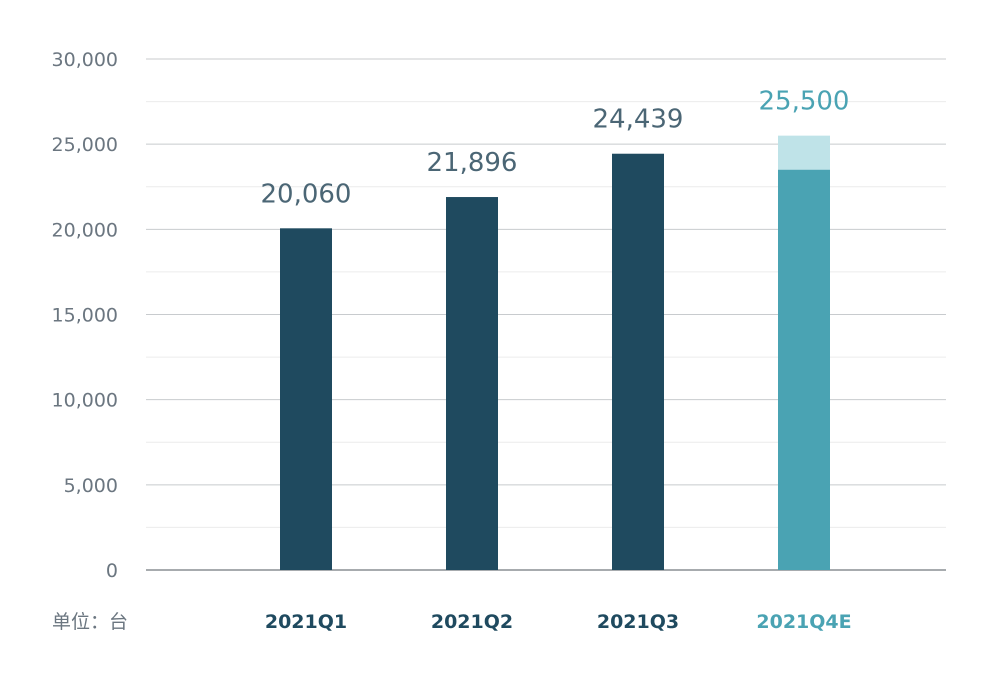  What do you see at coordinates (85, 230) in the screenshot?
I see `y-tick-label: 20,000` at bounding box center [85, 230].